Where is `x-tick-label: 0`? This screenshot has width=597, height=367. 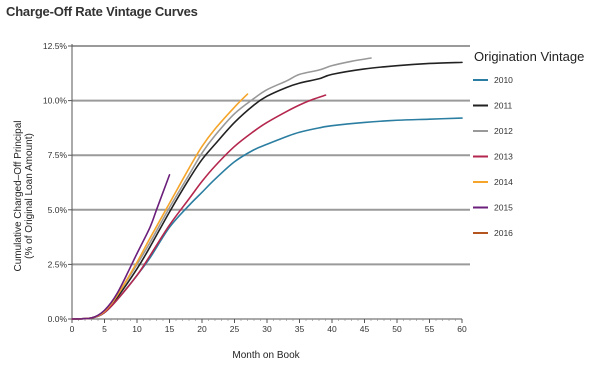
x-tick-label: 0 is located at coordinates (72, 329).